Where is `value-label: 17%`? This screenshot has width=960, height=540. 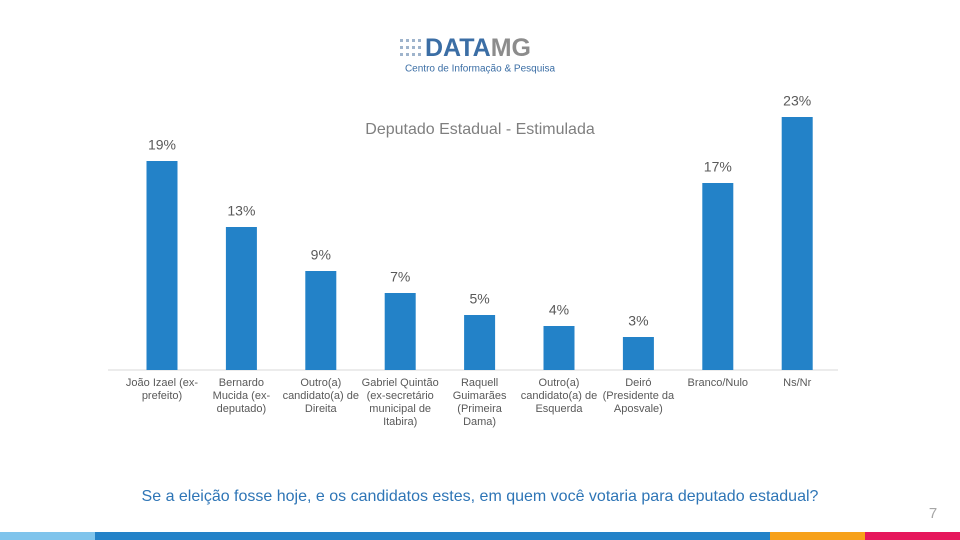 value-label: 17% is located at coordinates (718, 167).